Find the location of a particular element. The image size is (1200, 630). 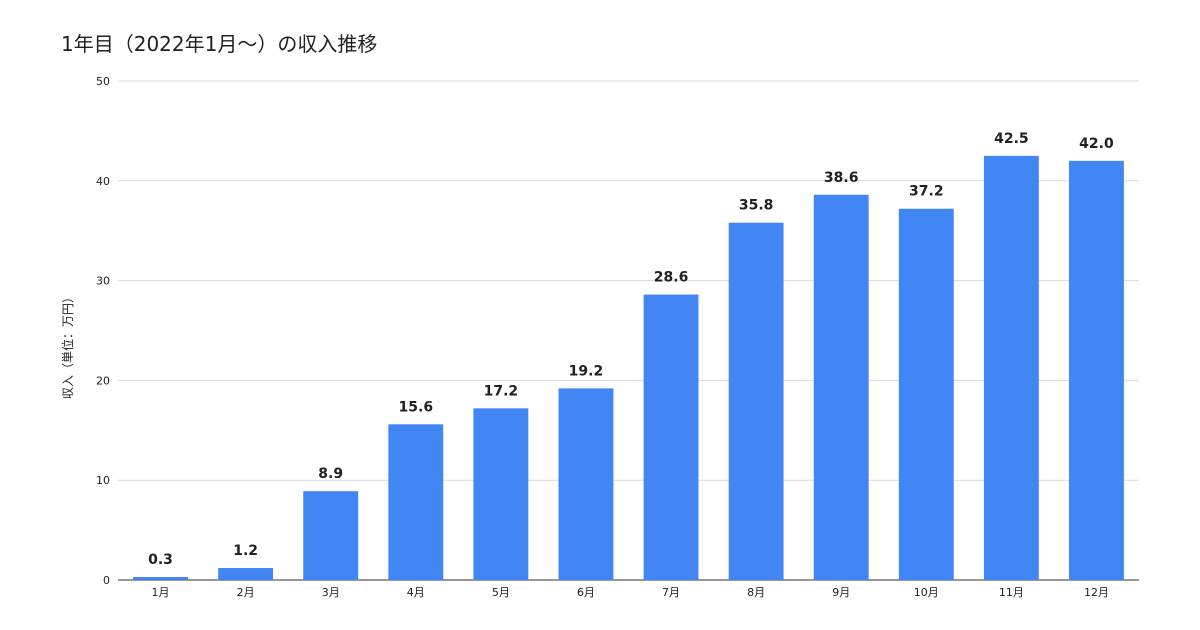

x-tick-label: 12月 is located at coordinates (1096, 592).